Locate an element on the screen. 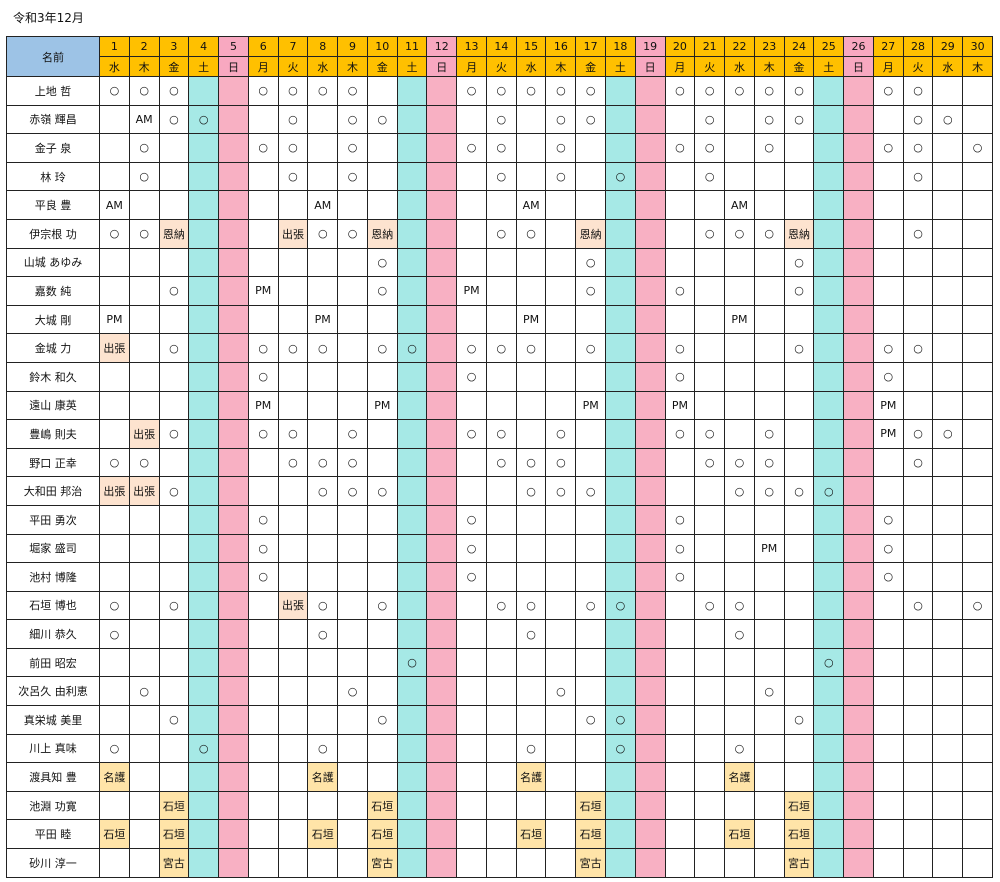 The height and width of the screenshot is (882, 1000). schedule-cell: 出張 is located at coordinates (114, 491).